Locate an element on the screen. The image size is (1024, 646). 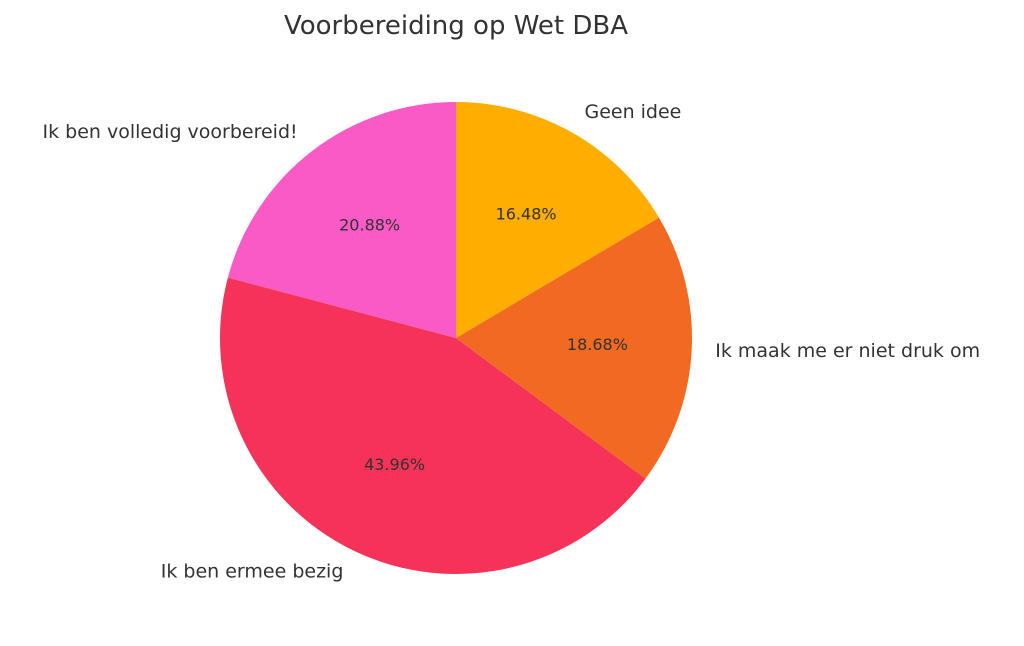
chart-title: Voorbereiding op Wet DBA is located at coordinates (456, 26).